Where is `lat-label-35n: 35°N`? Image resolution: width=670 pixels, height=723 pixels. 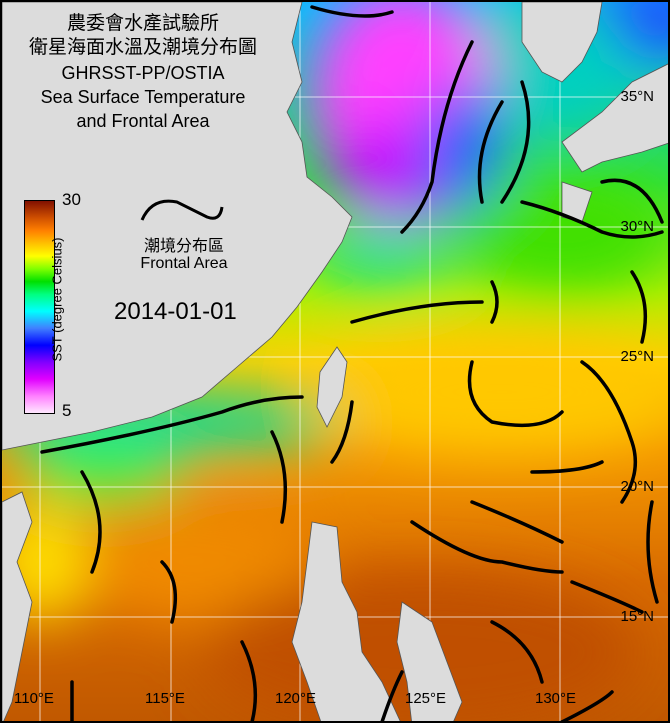 lat-label-35n: 35°N is located at coordinates (637, 96).